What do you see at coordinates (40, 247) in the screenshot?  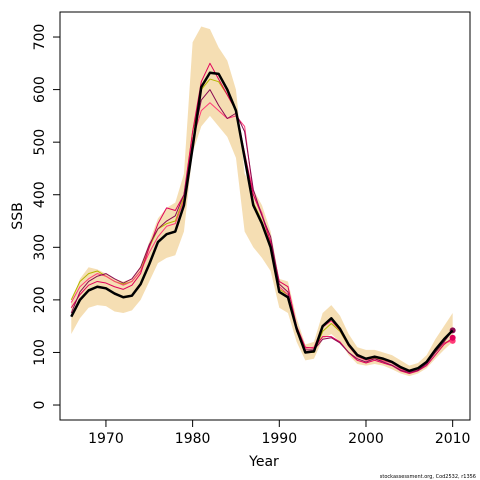 I see `y-tick-label: 300` at bounding box center [40, 247].